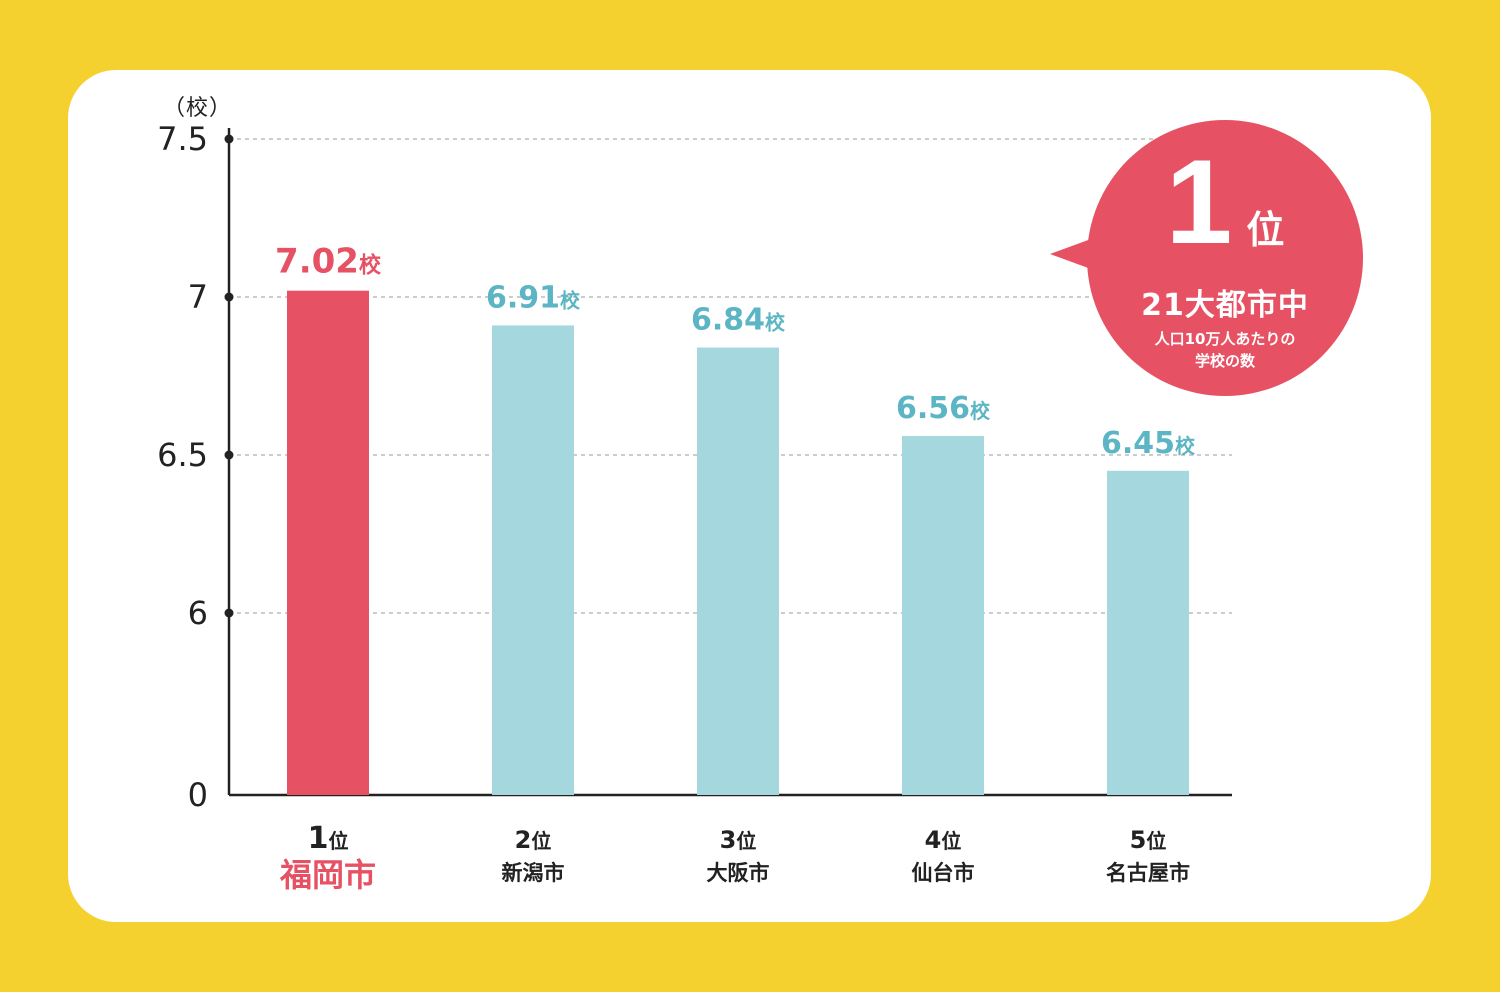 The height and width of the screenshot is (992, 1500). I want to click on category-rank-number: 2, so click(523, 840).